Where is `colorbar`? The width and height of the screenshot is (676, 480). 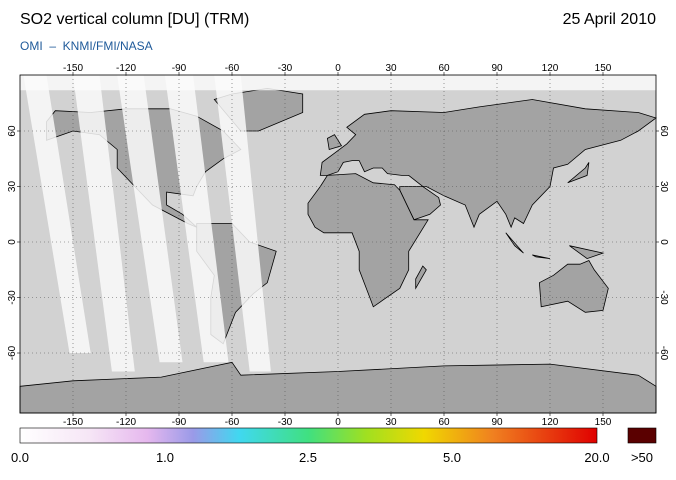 colorbar is located at coordinates (308, 435).